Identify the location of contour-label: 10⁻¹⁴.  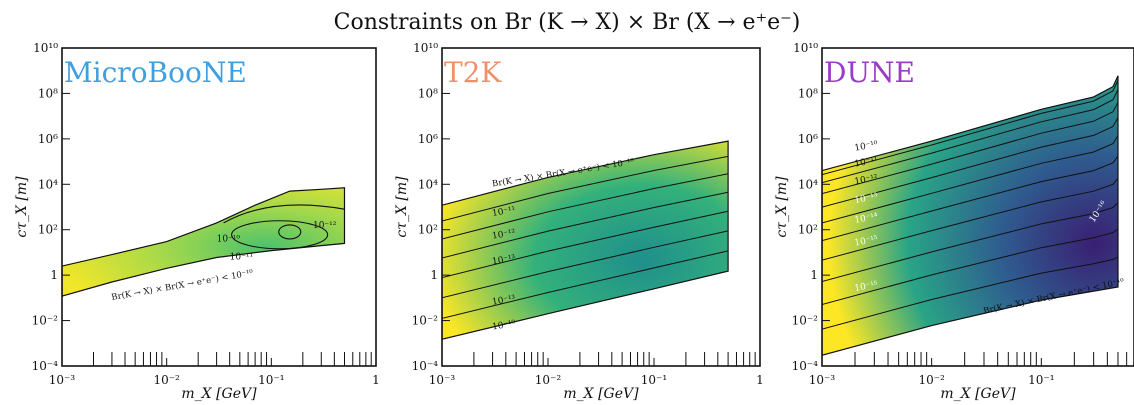
(866, 219).